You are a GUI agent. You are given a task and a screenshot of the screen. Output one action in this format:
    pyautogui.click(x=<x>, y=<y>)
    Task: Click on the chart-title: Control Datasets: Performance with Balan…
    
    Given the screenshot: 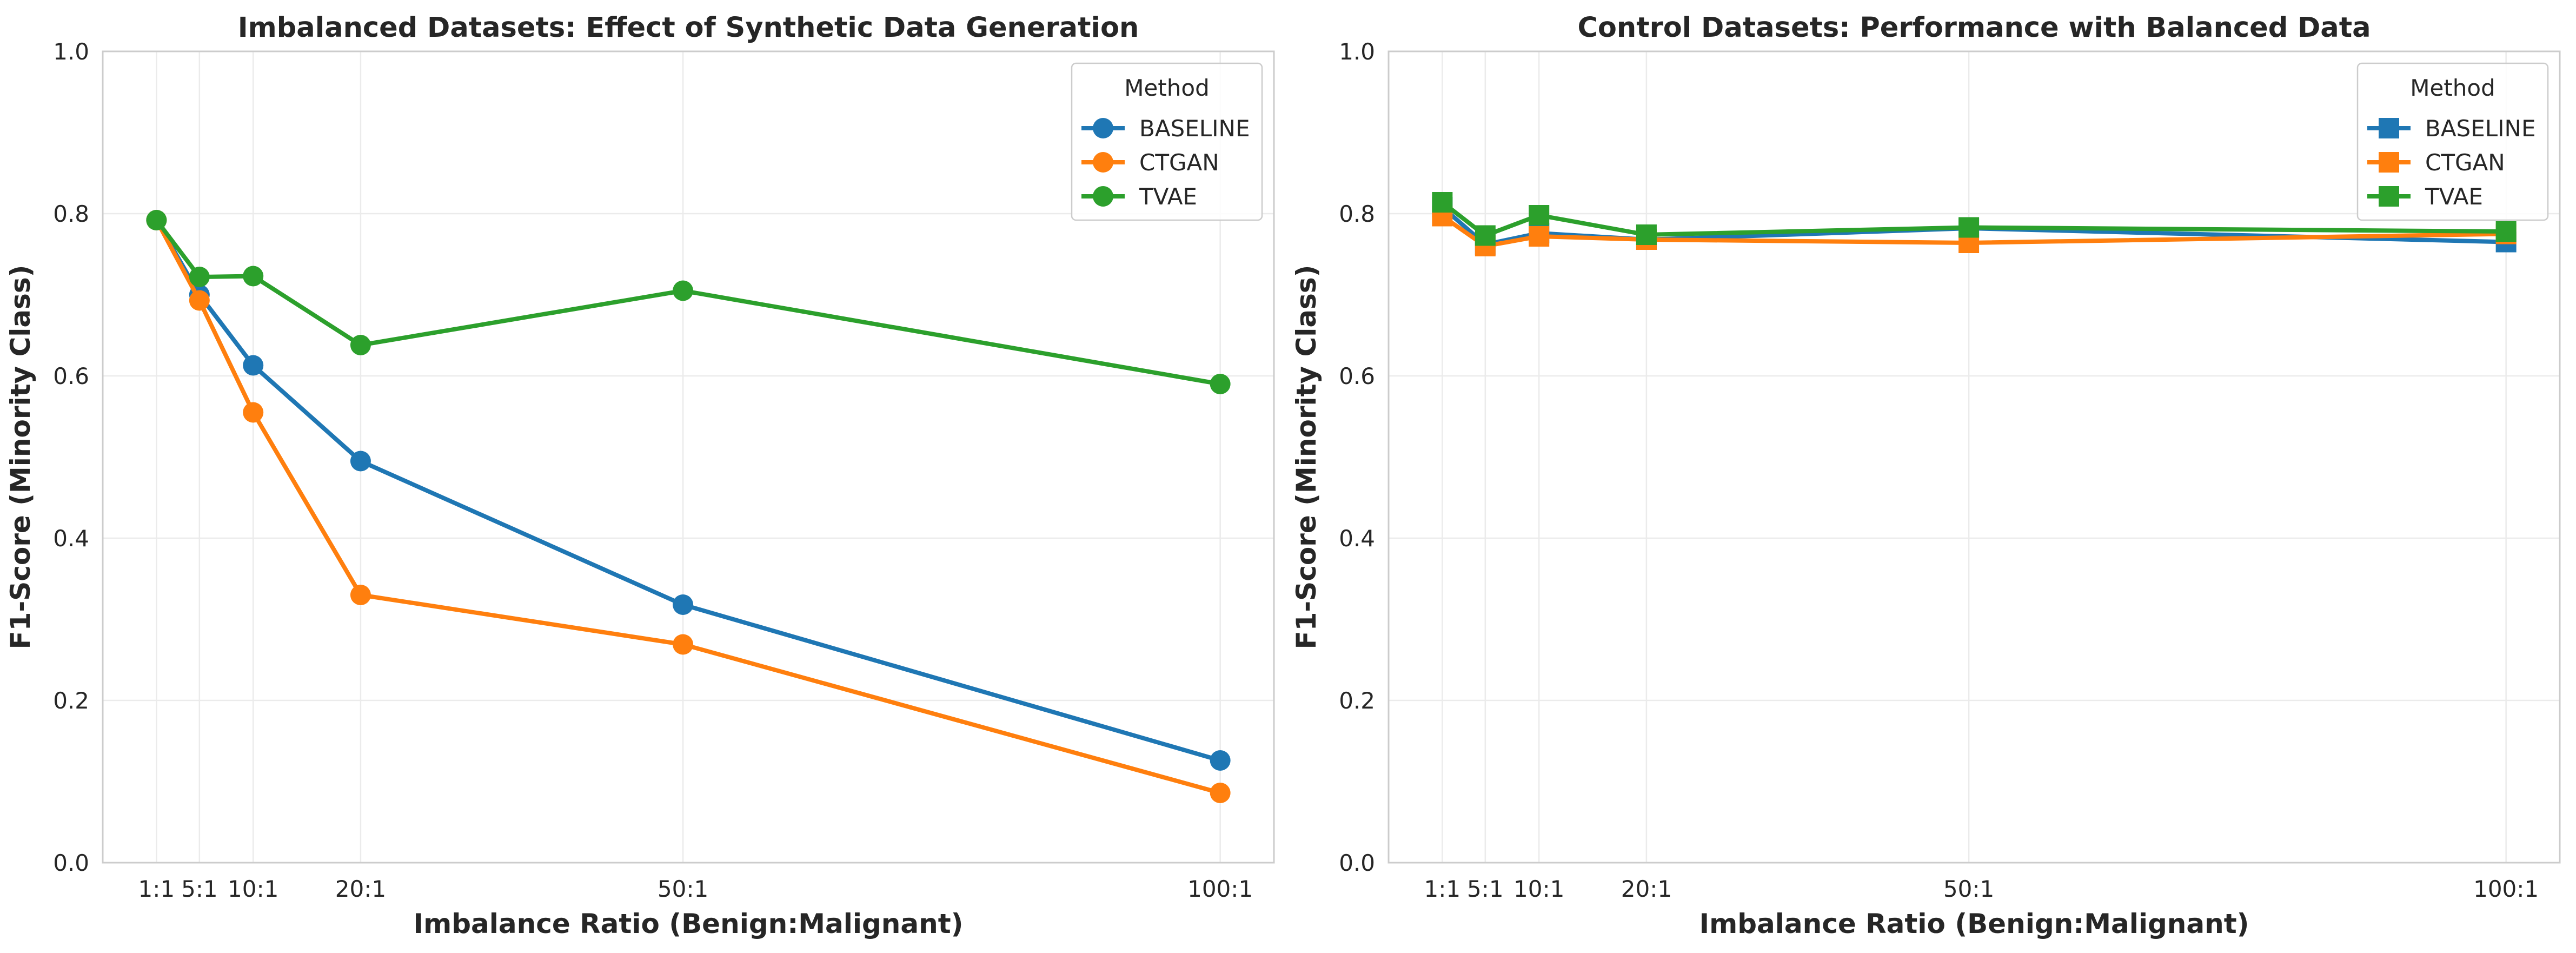 What is the action you would take?
    pyautogui.click(x=1974, y=28)
    